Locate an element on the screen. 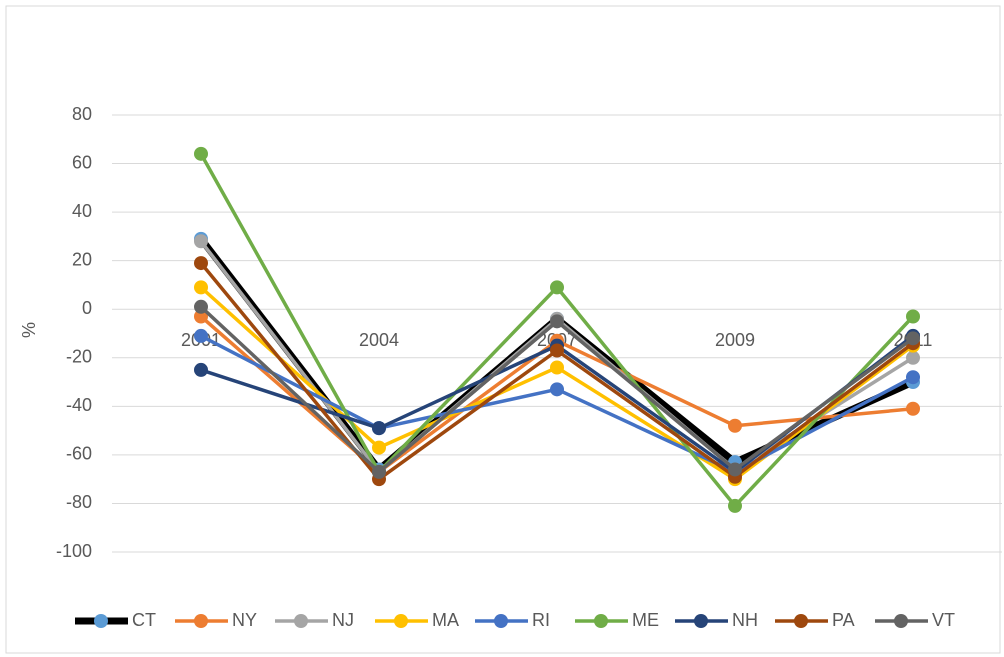  legend-label: RI is located at coordinates (541, 620).